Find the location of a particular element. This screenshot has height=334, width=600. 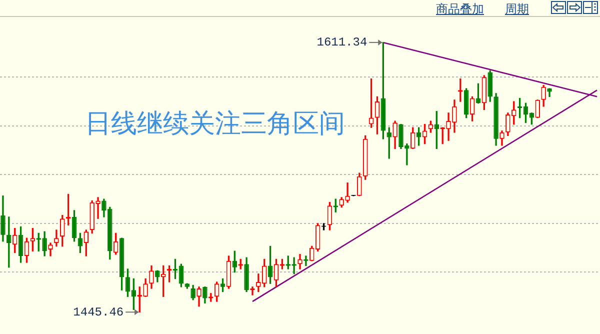

toolbar: 商品叠加 周期 is located at coordinates (300, 8).